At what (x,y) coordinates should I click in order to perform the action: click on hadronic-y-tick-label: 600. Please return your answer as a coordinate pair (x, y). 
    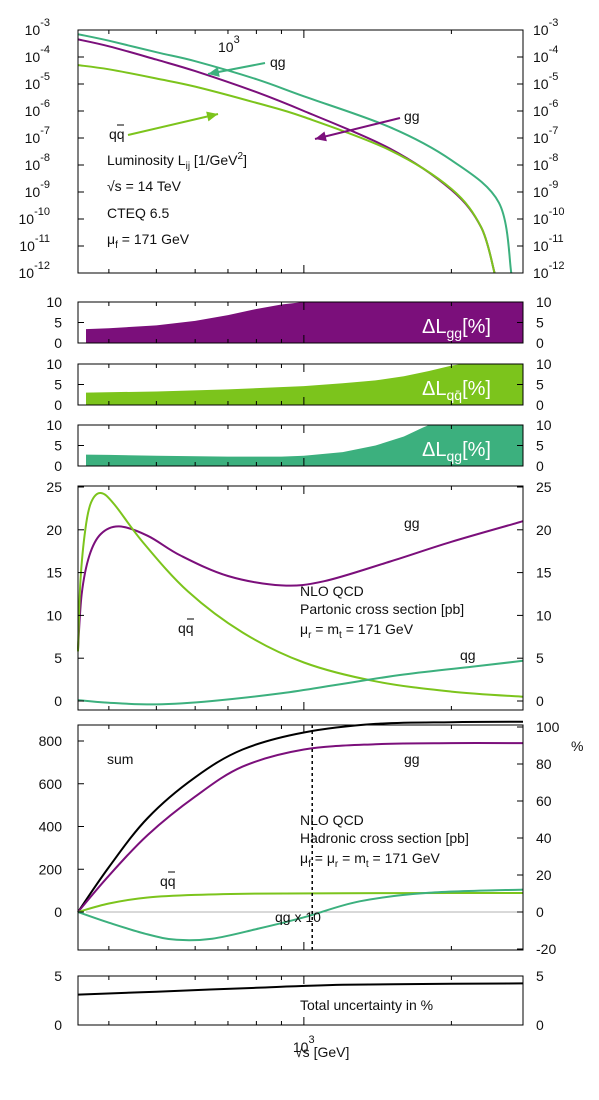
    Looking at the image, I should click on (51, 784).